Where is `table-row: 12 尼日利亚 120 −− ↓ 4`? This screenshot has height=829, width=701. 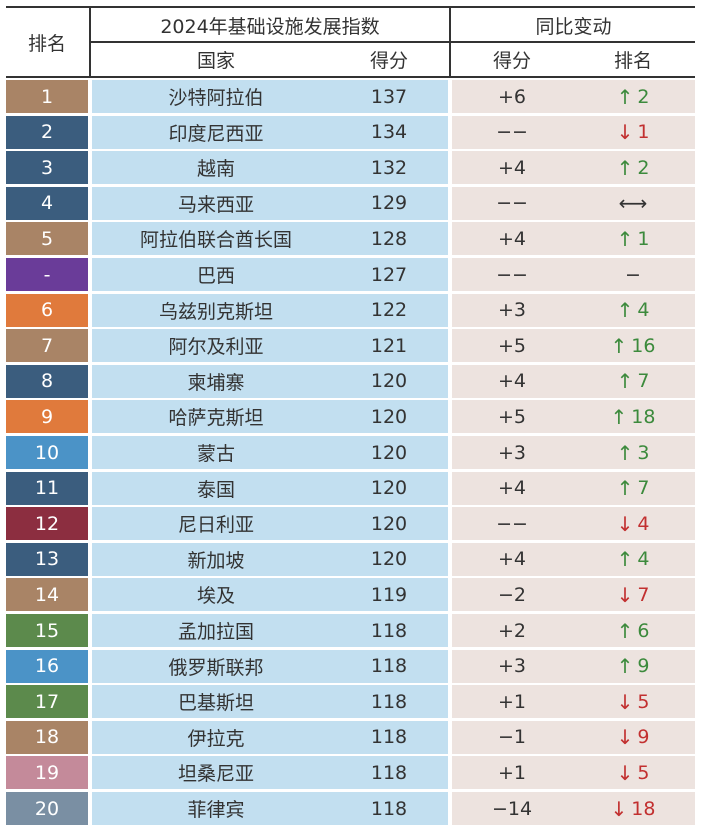 table-row: 12 尼日利亚 120 −− ↓ 4 is located at coordinates (350, 524).